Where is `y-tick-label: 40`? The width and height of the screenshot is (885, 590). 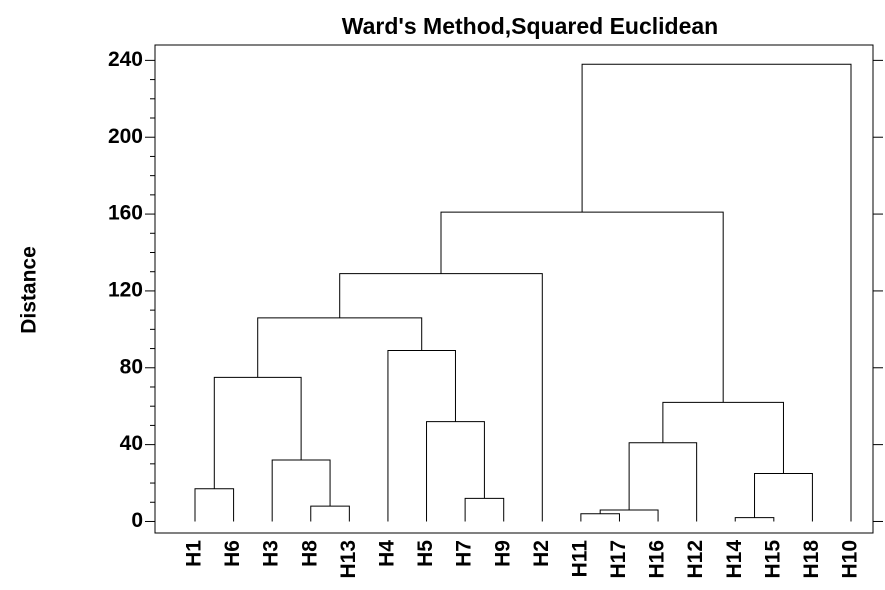 y-tick-label: 40 is located at coordinates (131, 443).